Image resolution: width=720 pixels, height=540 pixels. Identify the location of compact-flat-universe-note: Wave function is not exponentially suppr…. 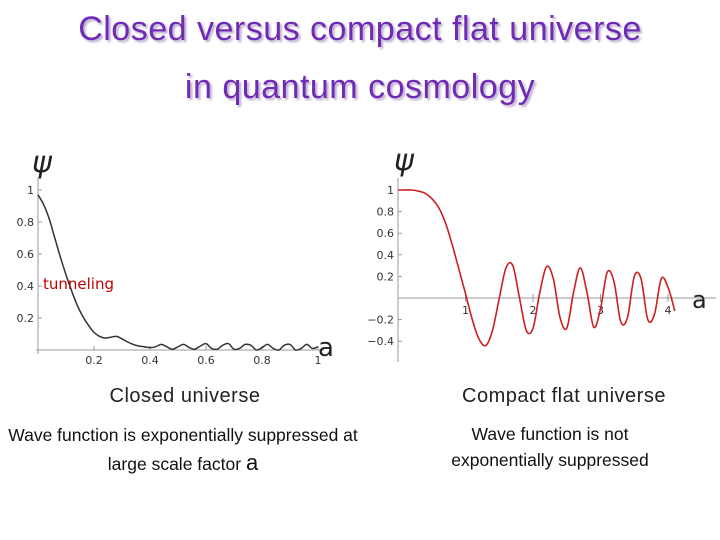
(550, 447).